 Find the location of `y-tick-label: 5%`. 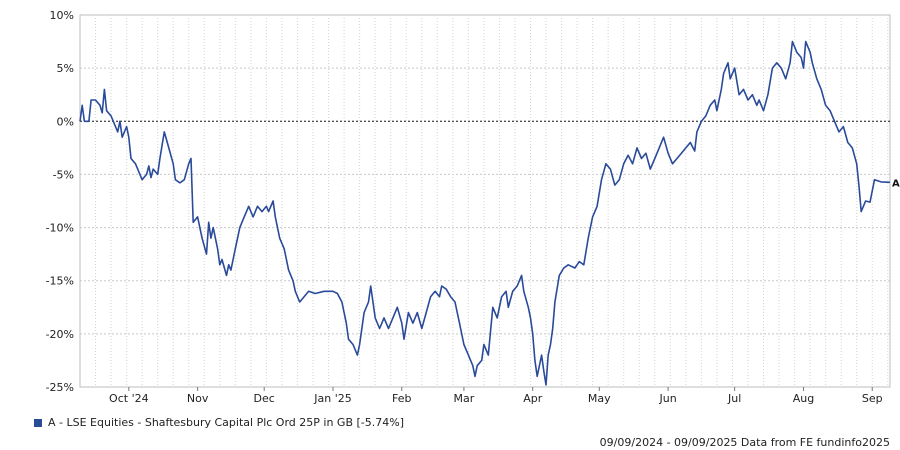

y-tick-label: 5% is located at coordinates (65, 68).